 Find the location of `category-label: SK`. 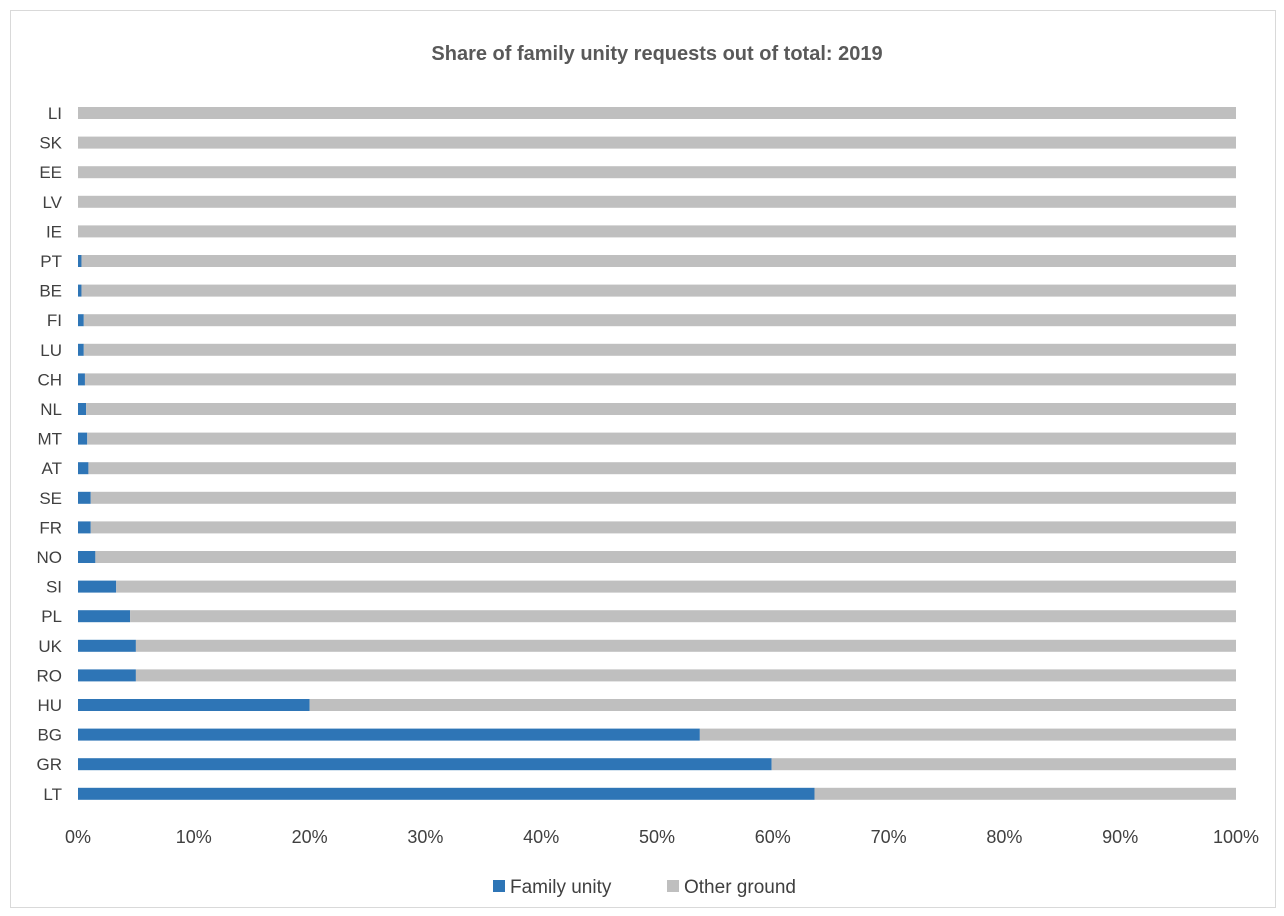

category-label: SK is located at coordinates (50, 143).